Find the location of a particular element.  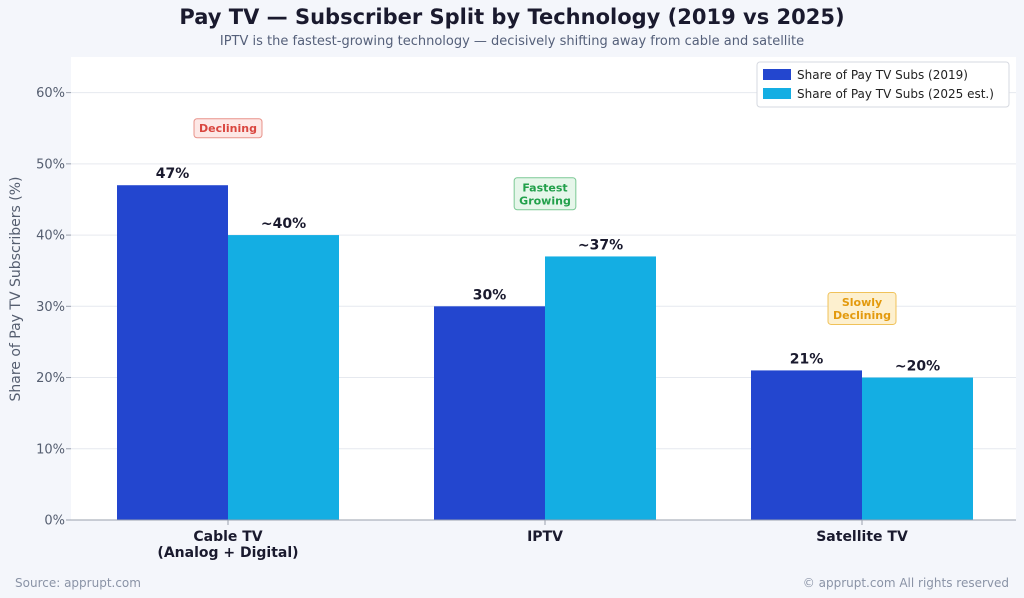

x-tick-label: Cable TV is located at coordinates (227, 537).